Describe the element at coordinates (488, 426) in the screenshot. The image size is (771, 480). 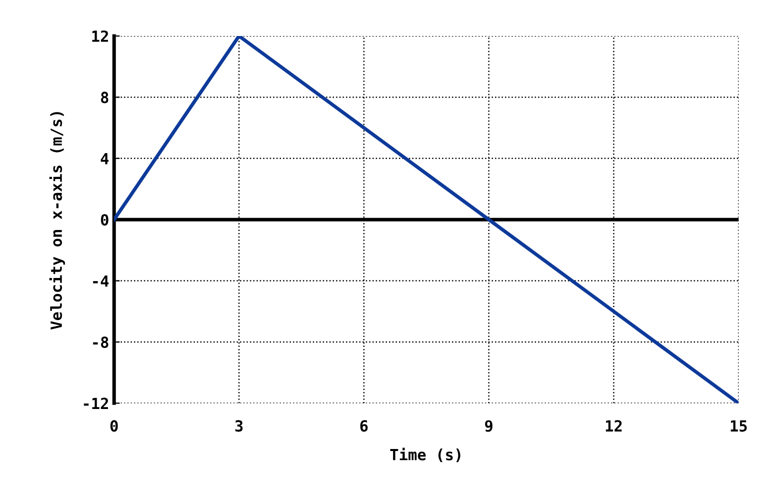
I see `x-tick-label: 9` at that location.